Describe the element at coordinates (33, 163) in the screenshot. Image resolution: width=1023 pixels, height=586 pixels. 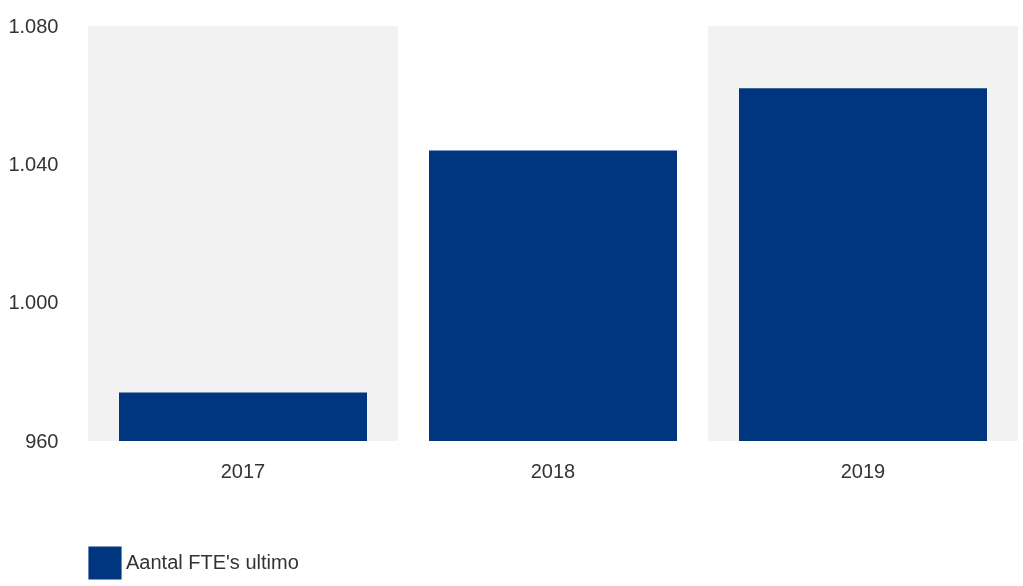
I see `y-tick-label: 1.040` at that location.